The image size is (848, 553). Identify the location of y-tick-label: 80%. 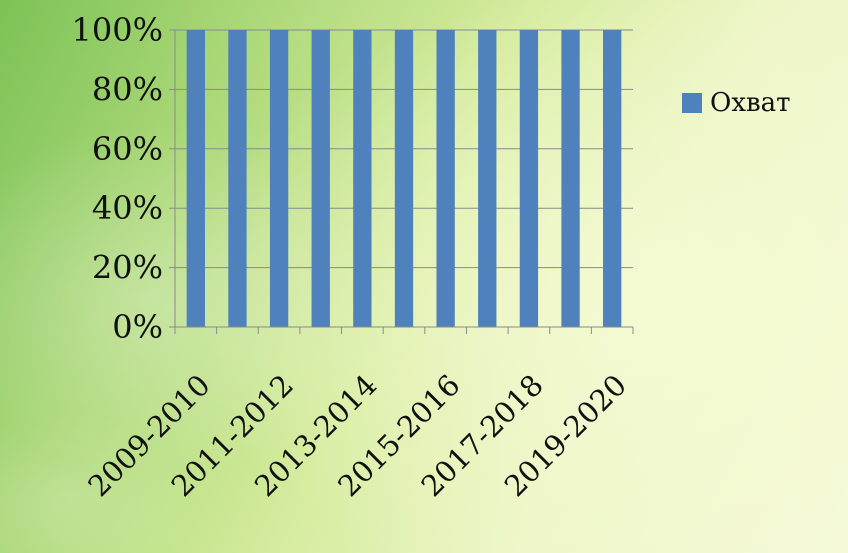
(127, 89).